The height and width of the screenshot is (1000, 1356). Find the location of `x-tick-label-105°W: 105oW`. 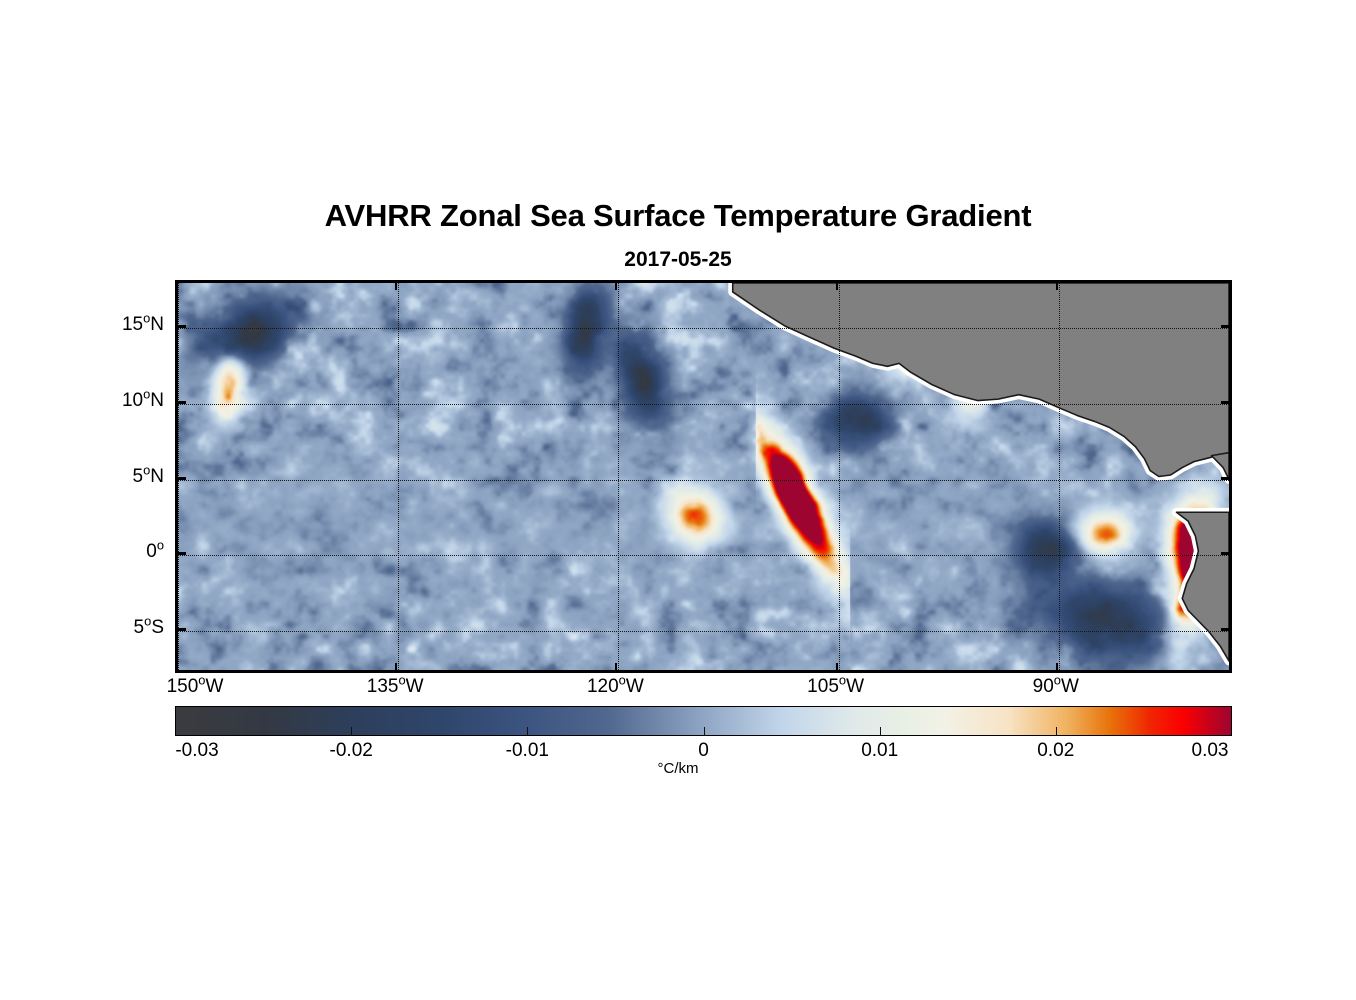

x-tick-label-105°W: 105oW is located at coordinates (836, 684).